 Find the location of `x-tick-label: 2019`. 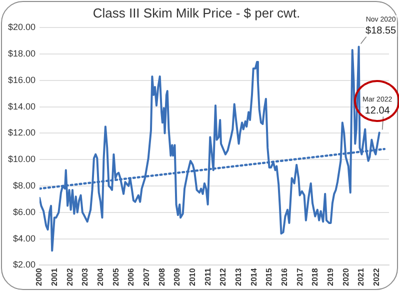

x-tick-label: 2019 is located at coordinates (330, 277).